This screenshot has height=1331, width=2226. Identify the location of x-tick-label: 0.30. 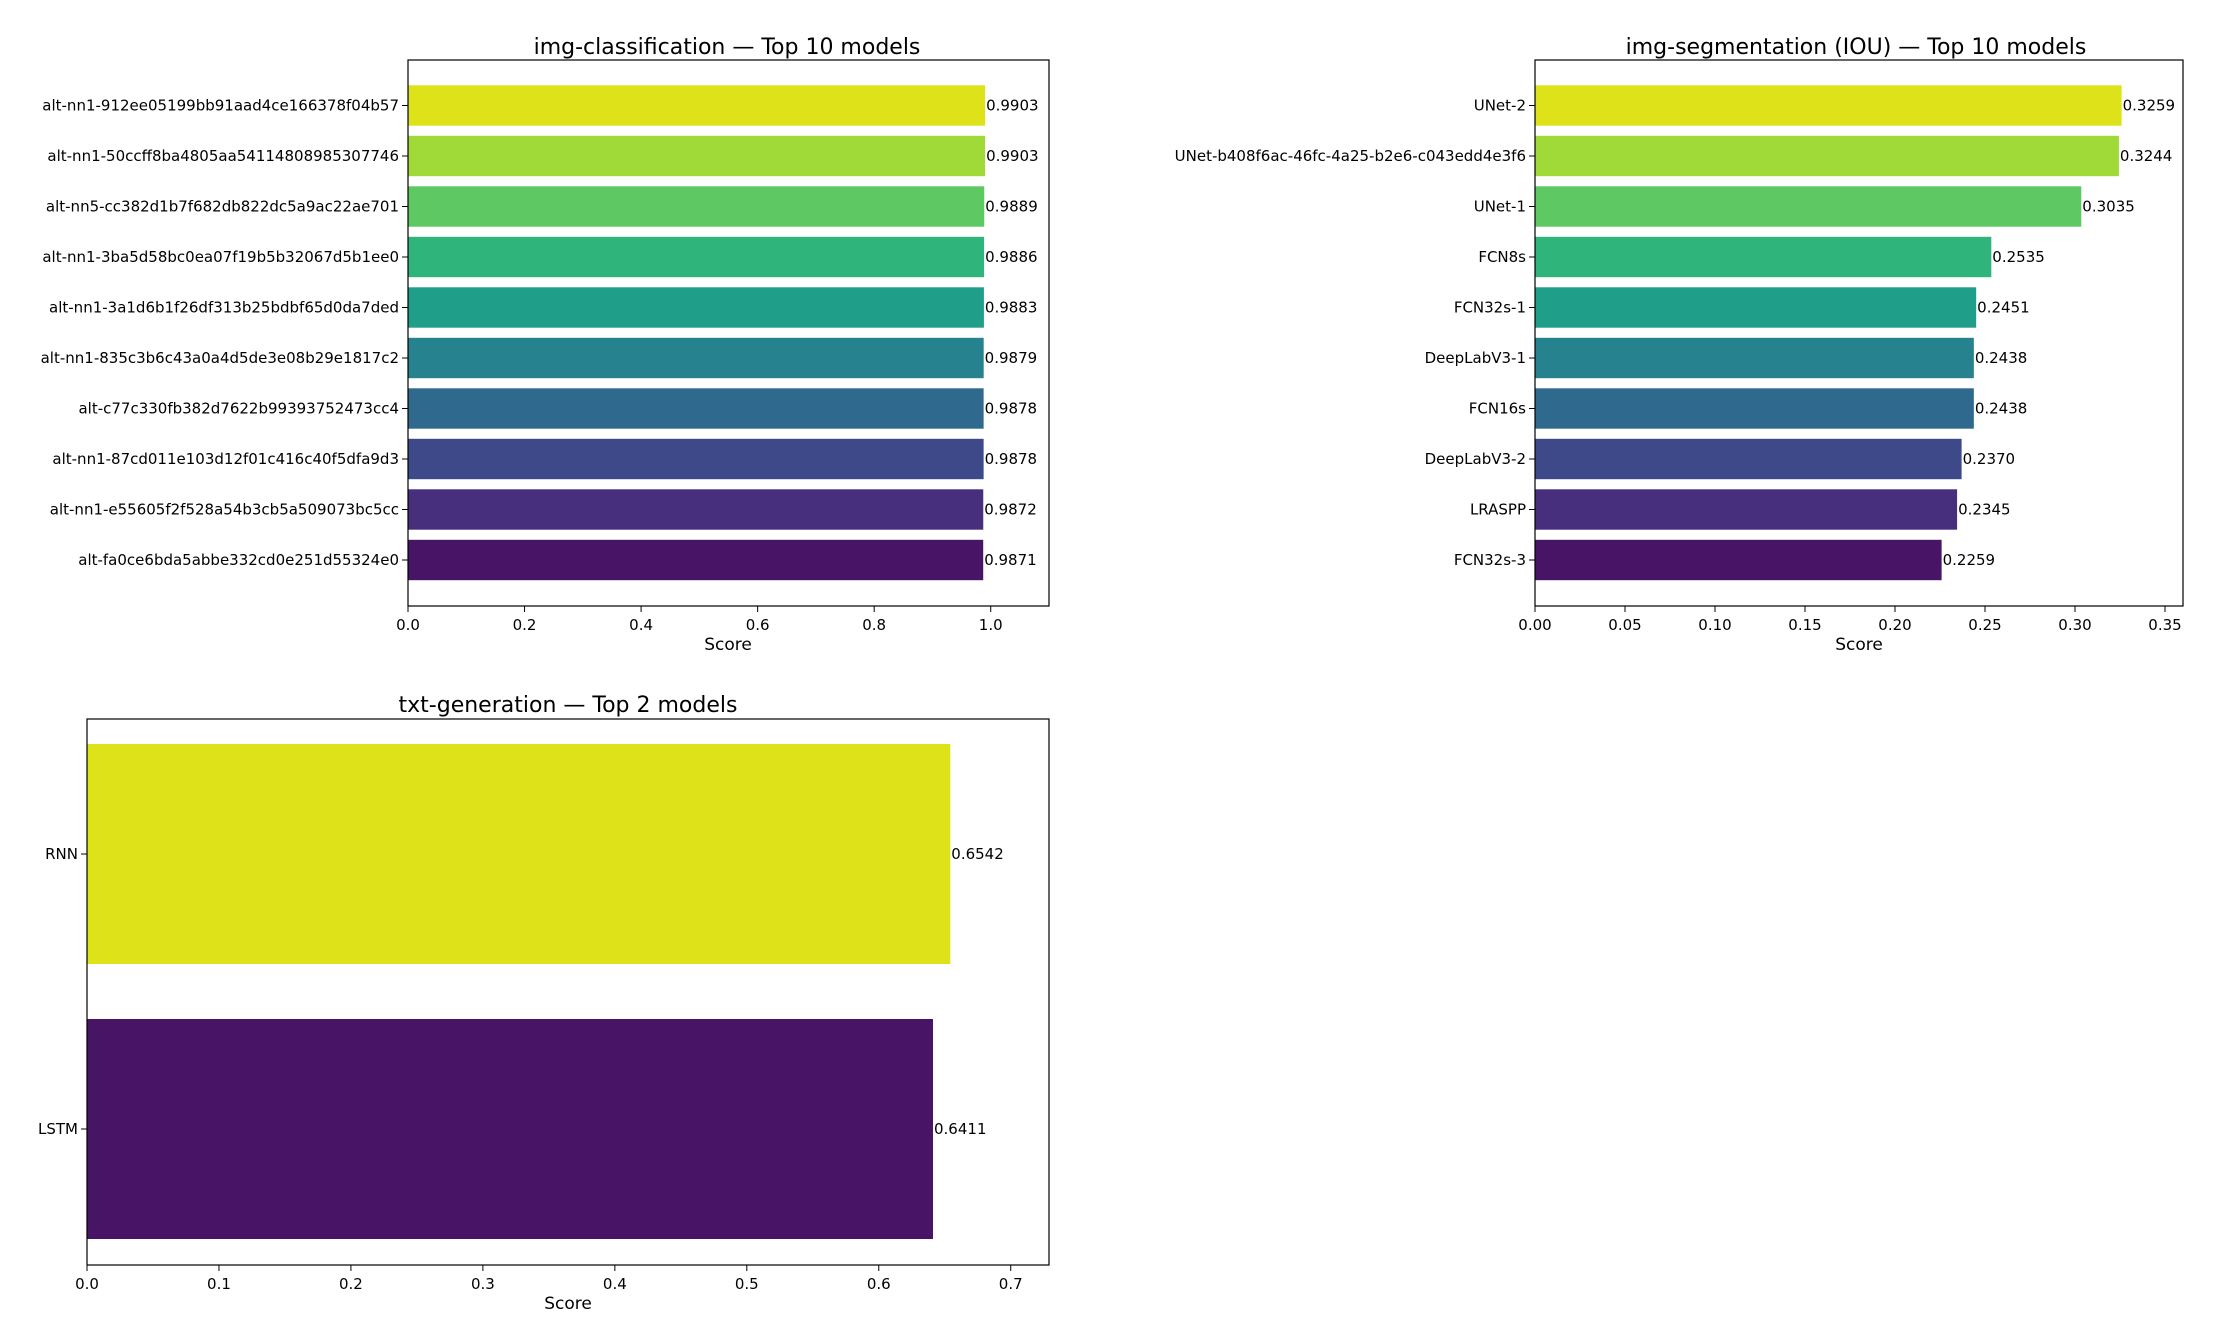
(2074, 625).